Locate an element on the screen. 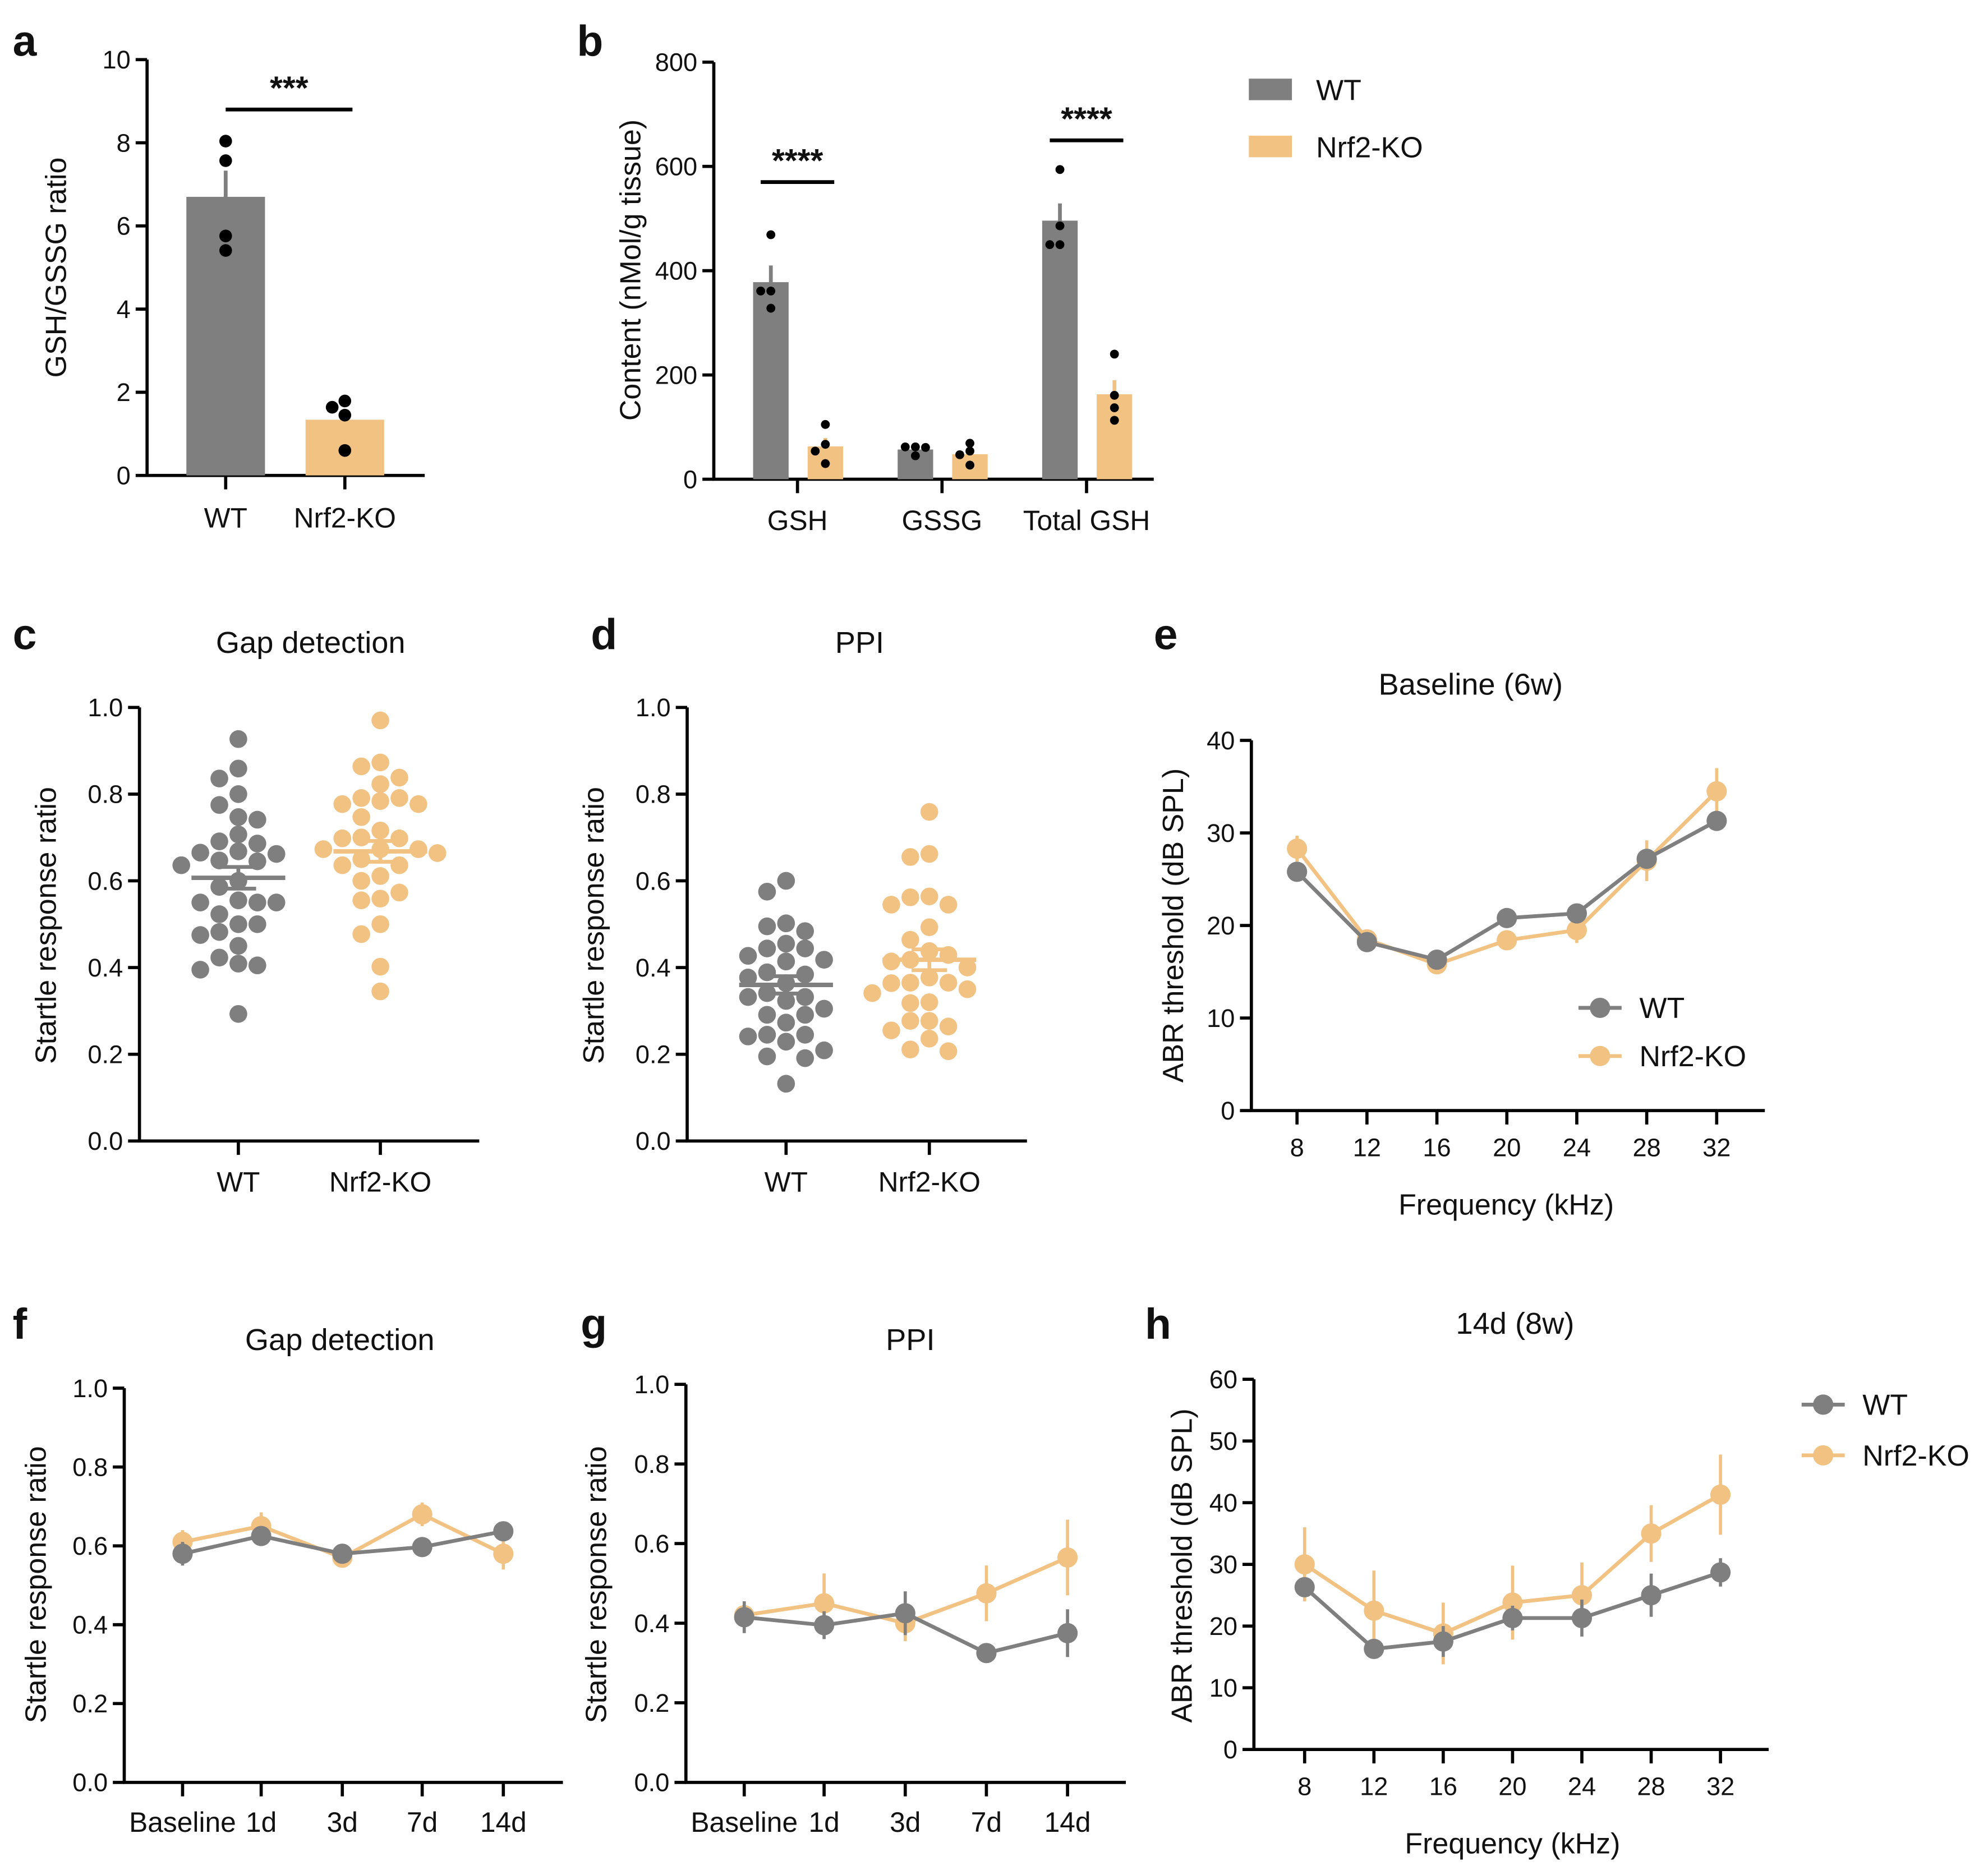  significance-stars: **** is located at coordinates (797, 161).